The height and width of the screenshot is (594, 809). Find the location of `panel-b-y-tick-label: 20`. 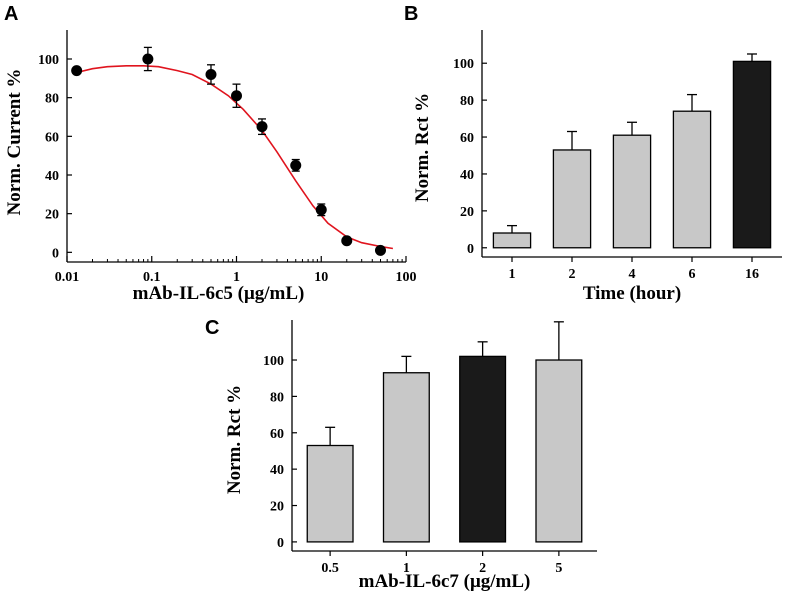

panel-b-y-tick-label: 20 is located at coordinates (467, 212).